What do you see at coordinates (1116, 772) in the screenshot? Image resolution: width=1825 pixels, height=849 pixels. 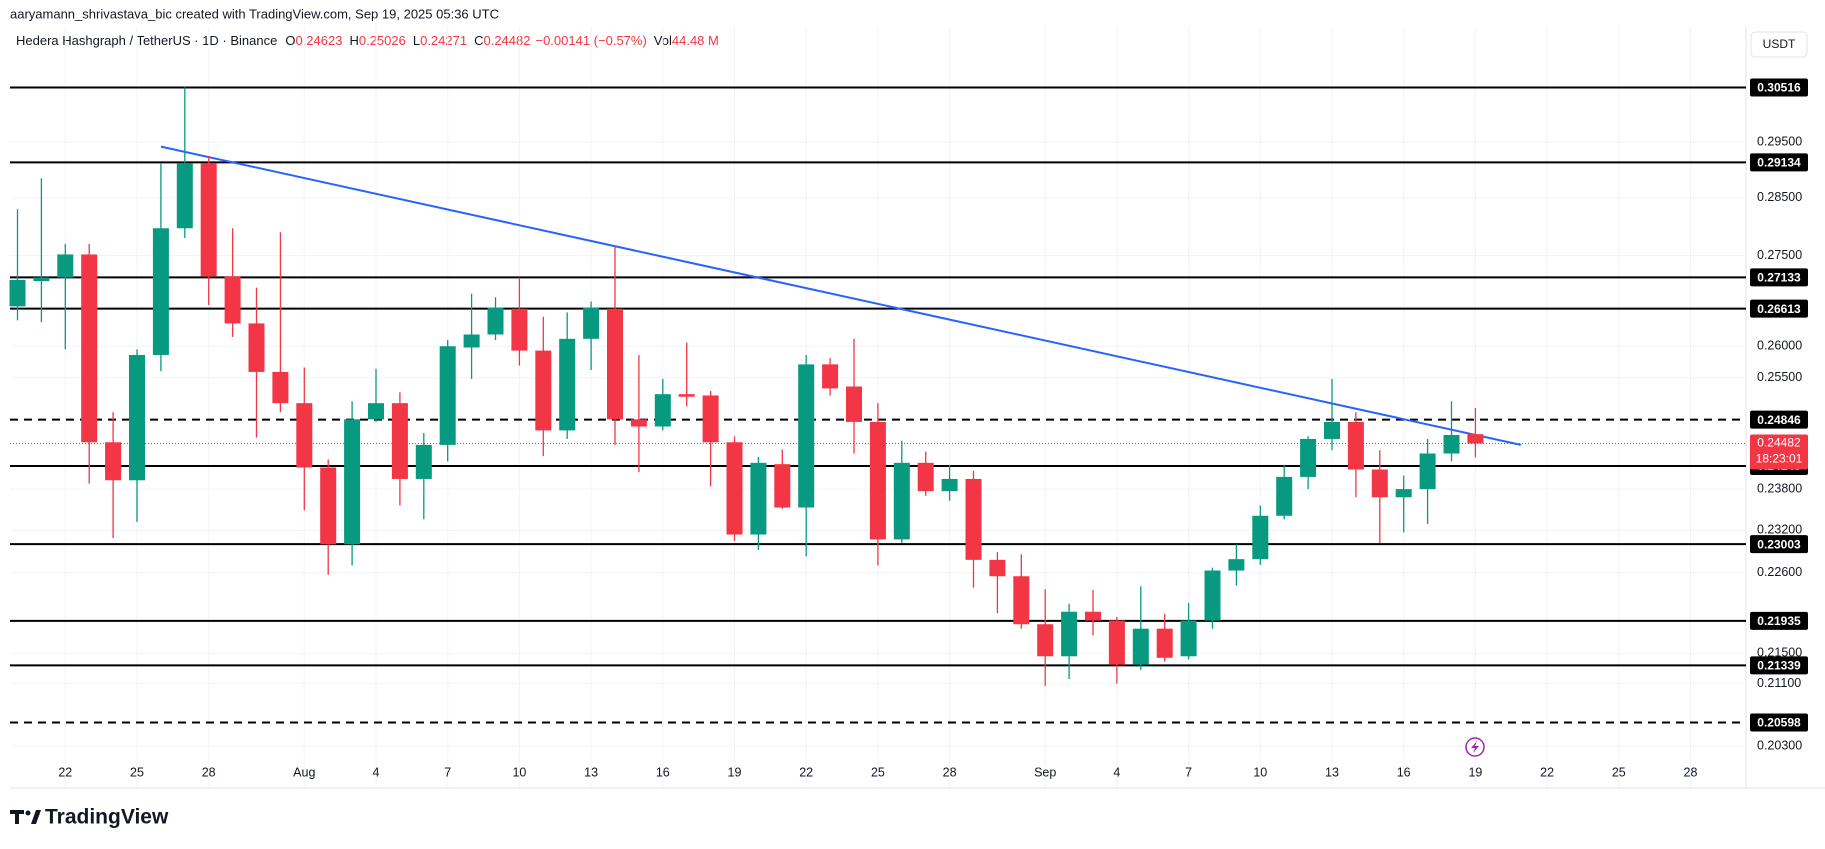 I see `x-tick-label: 4` at bounding box center [1116, 772].